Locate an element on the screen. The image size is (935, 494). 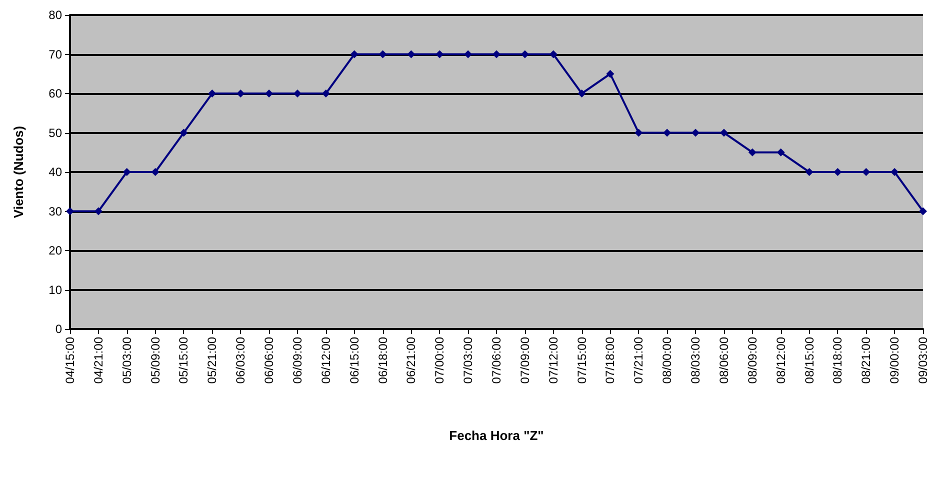
x-tick-label: 06/18:00 is located at coordinates (383, 360).